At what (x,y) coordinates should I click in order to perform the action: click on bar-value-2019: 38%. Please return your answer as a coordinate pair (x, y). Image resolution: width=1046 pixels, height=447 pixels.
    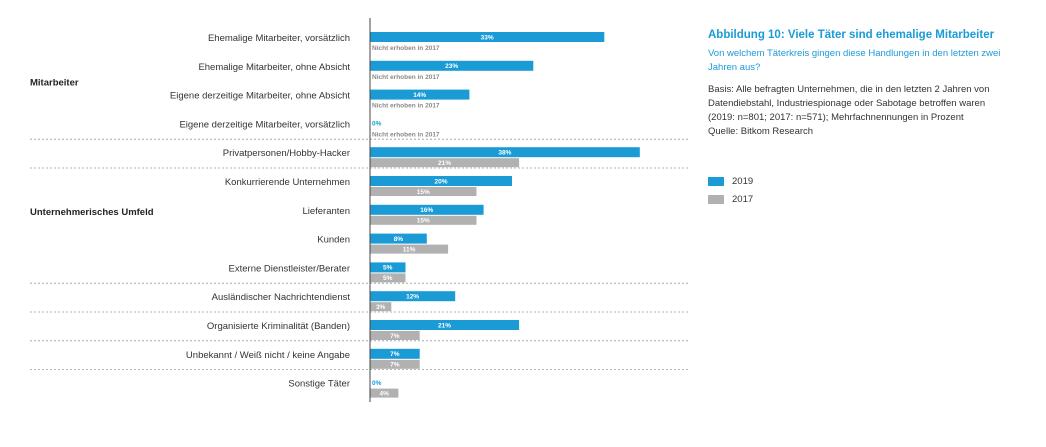
    Looking at the image, I should click on (504, 153).